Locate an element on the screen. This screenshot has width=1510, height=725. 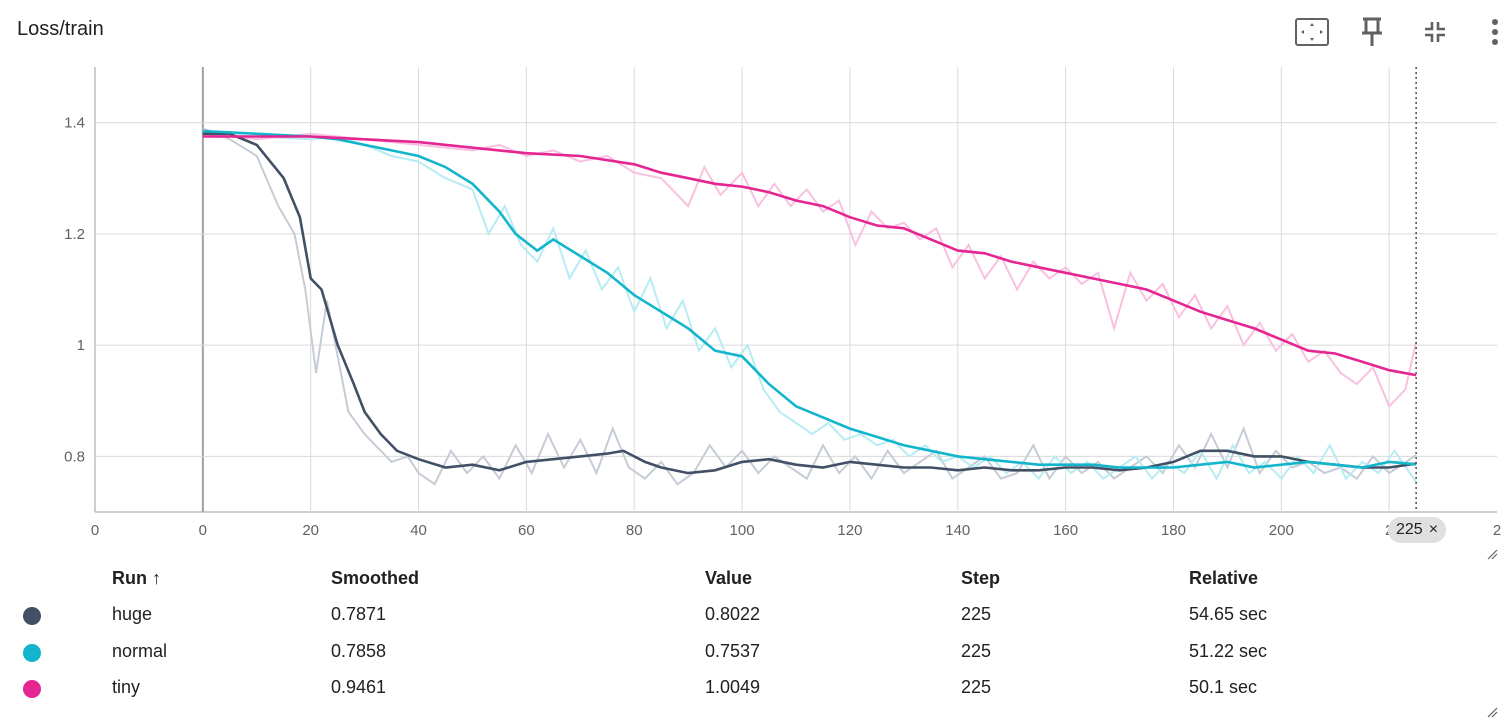
collapse-icon is located at coordinates (1435, 32).